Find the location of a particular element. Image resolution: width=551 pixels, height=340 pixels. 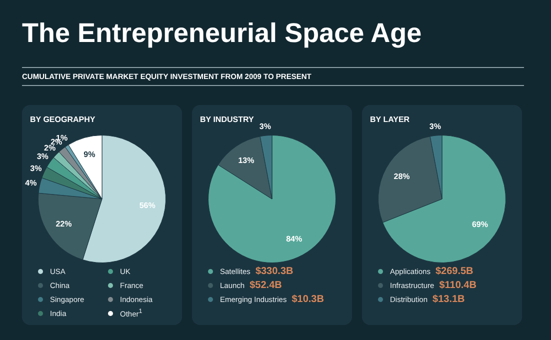

data-label: 22% is located at coordinates (64, 224).